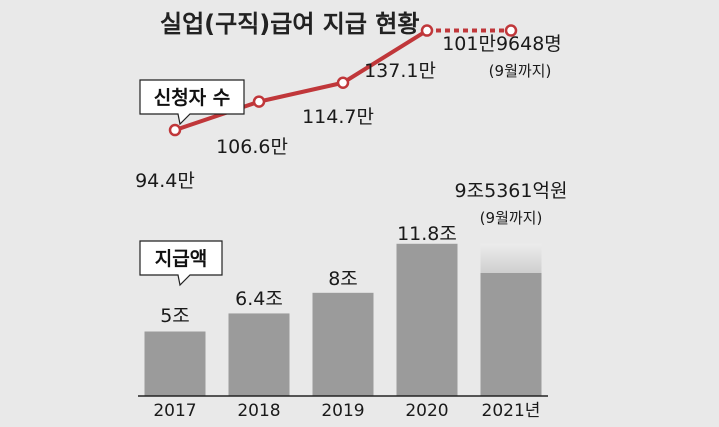 Image resolution: width=719 pixels, height=427 pixels. What do you see at coordinates (174, 411) in the screenshot?
I see `x-tick-label: 2017` at bounding box center [174, 411].